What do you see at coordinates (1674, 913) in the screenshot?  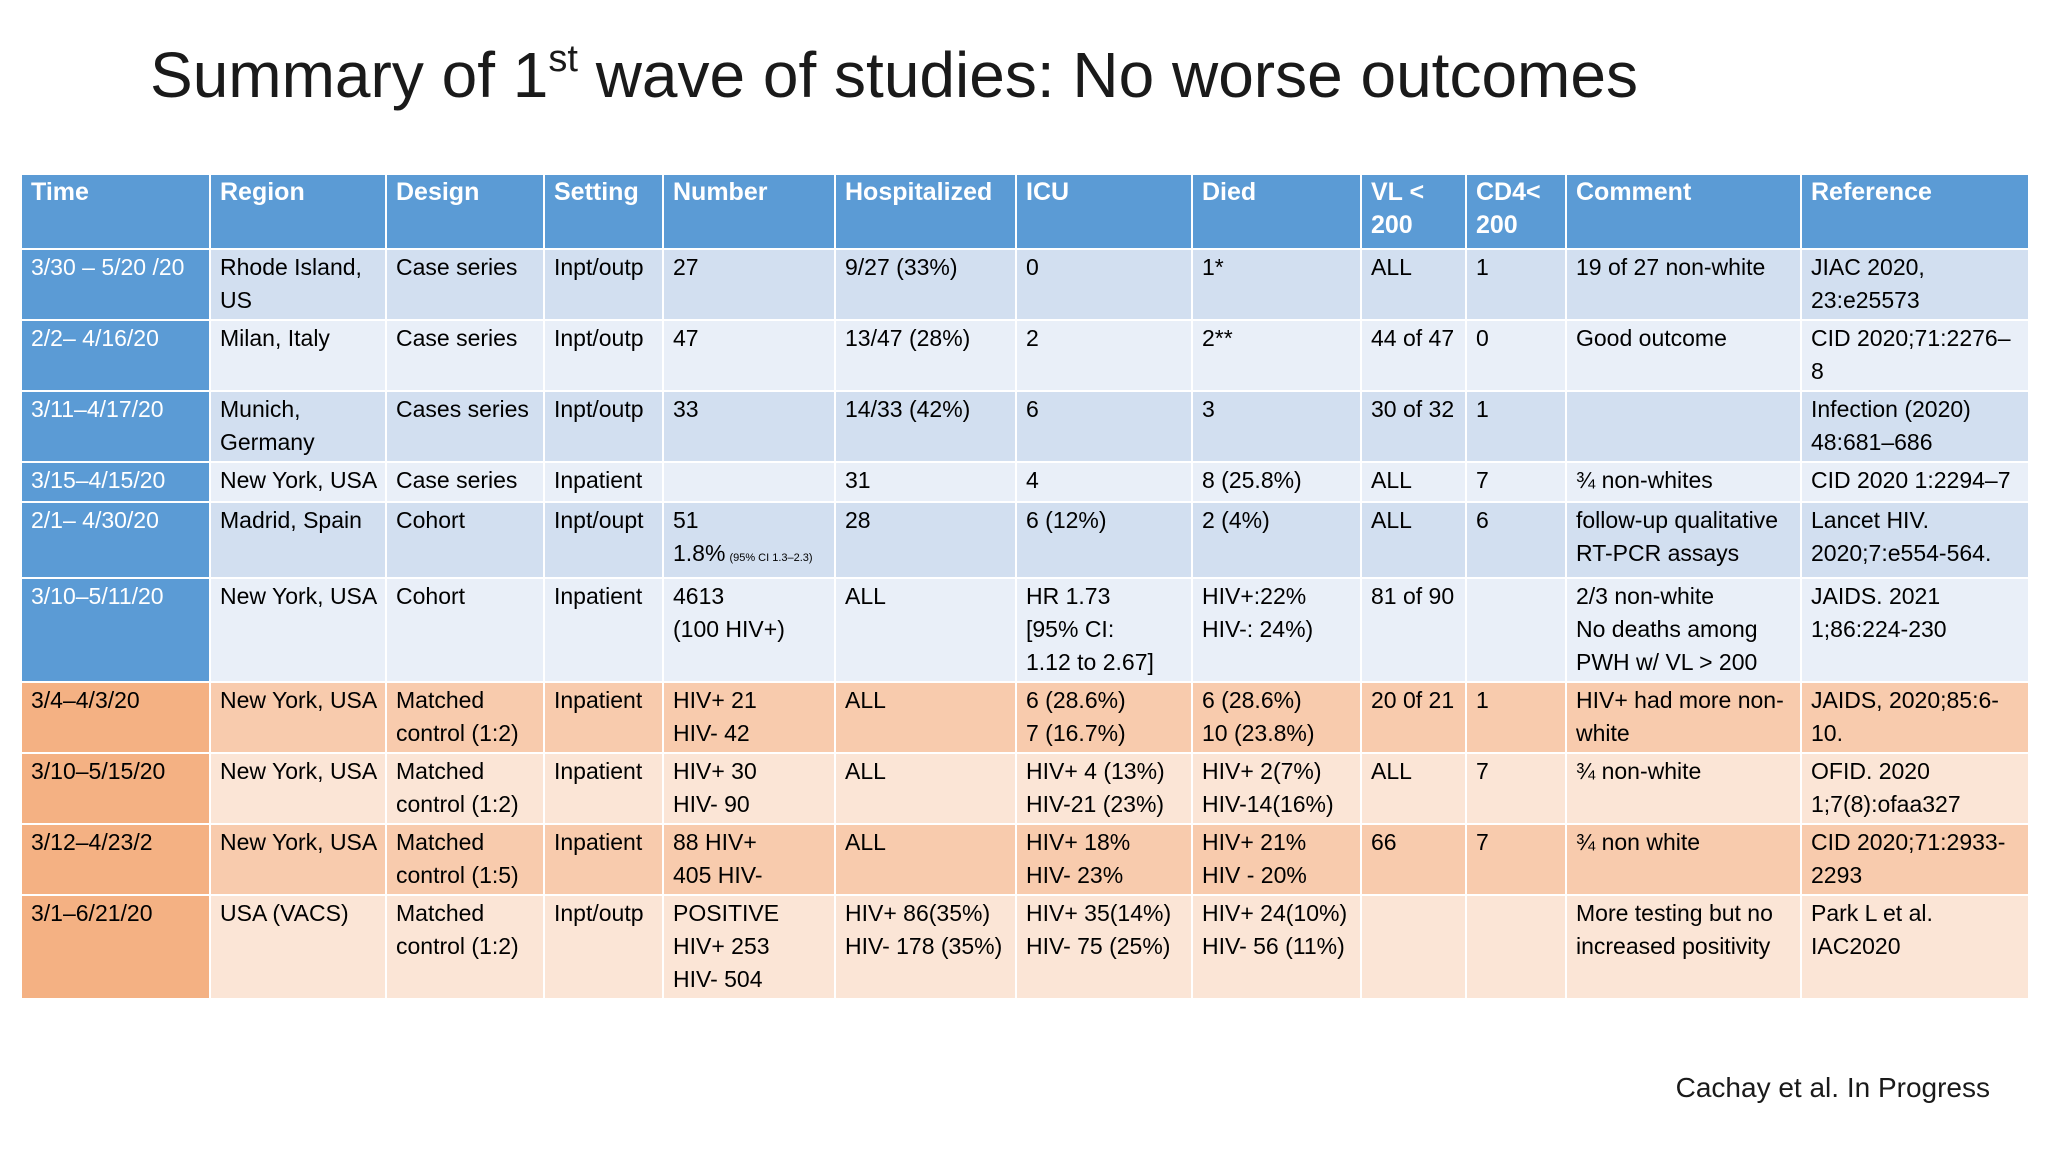 I see `comment-line: More testing but no` at bounding box center [1674, 913].